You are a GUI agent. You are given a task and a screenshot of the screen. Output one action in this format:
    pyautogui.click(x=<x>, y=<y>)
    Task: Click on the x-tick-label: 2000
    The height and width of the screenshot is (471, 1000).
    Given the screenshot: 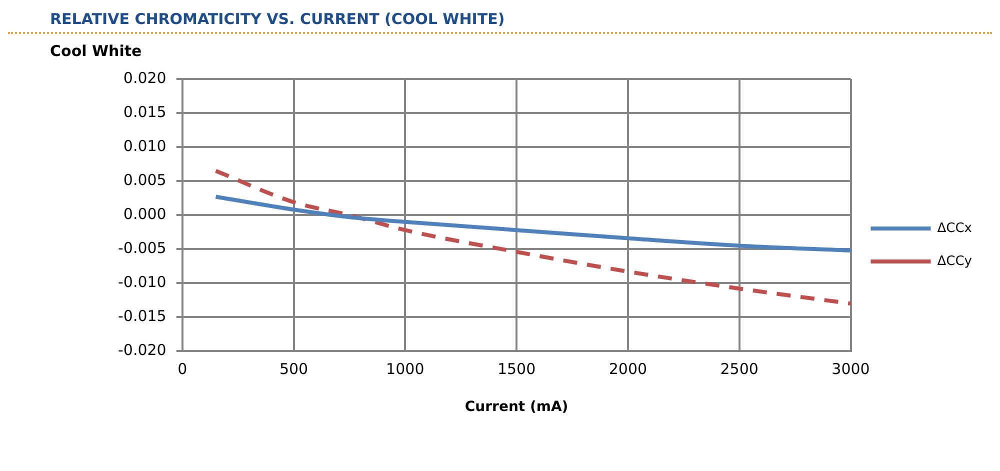 What is the action you would take?
    pyautogui.click(x=628, y=369)
    